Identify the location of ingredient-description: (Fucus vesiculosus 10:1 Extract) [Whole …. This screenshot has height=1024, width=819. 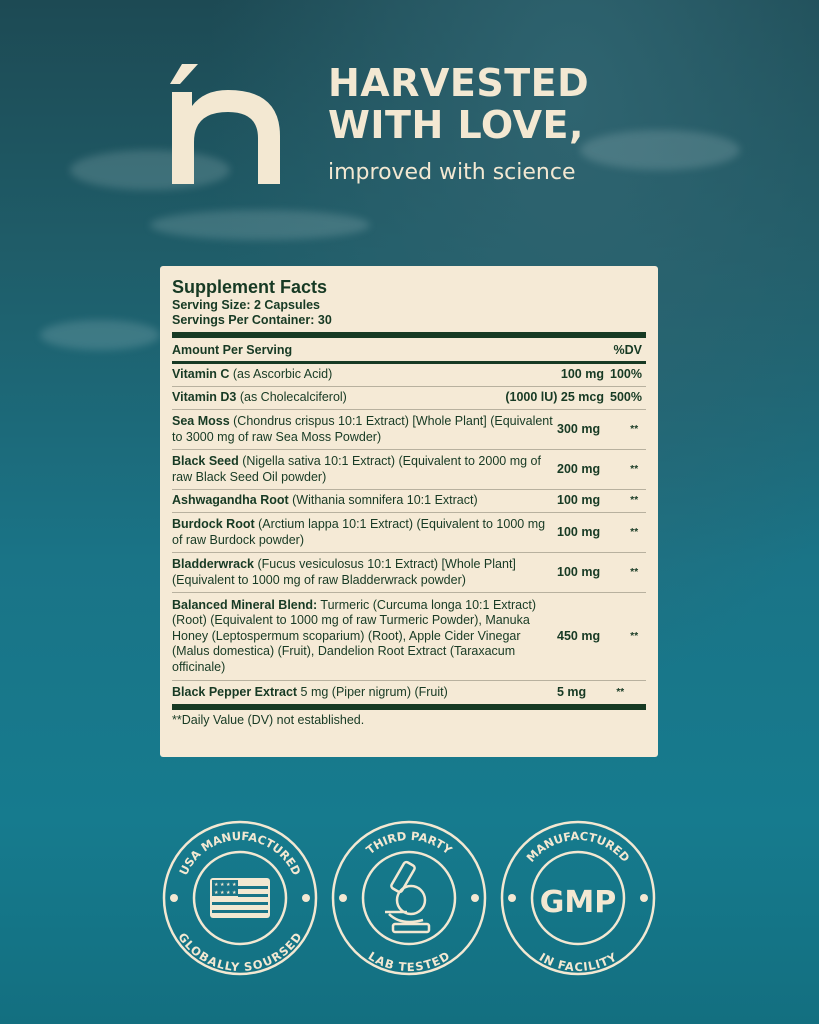
(344, 572).